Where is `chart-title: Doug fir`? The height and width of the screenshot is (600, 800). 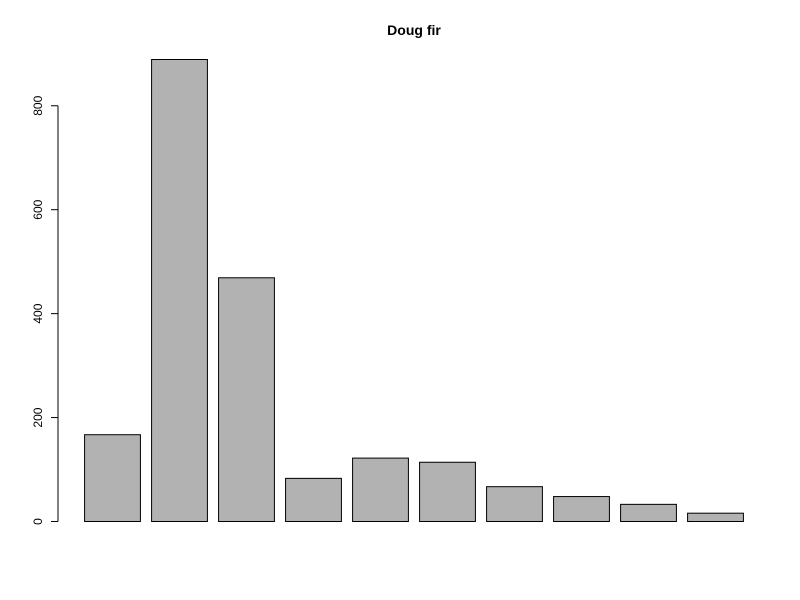 chart-title: Doug fir is located at coordinates (414, 30).